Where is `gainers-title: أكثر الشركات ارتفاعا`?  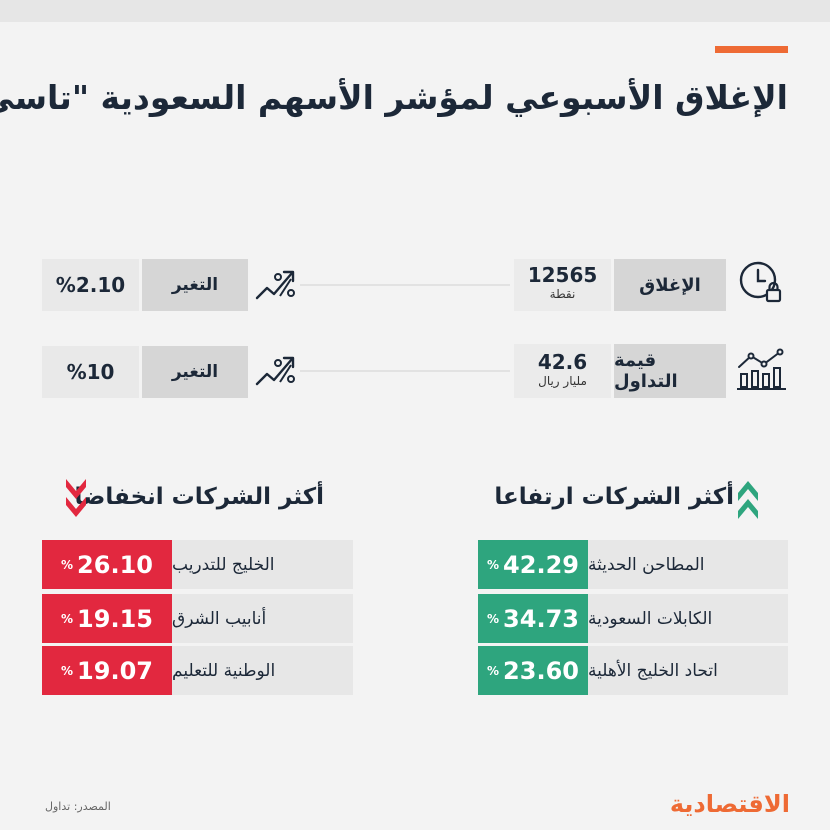
gainers-title: أكثر الشركات ارتفاعا is located at coordinates (614, 497).